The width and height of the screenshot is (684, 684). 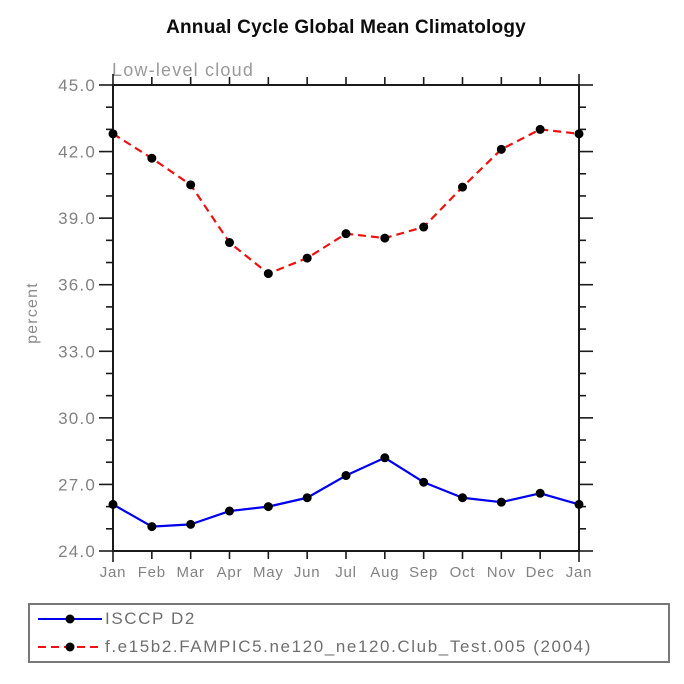 I want to click on x-tick-label: Oct, so click(x=463, y=572).